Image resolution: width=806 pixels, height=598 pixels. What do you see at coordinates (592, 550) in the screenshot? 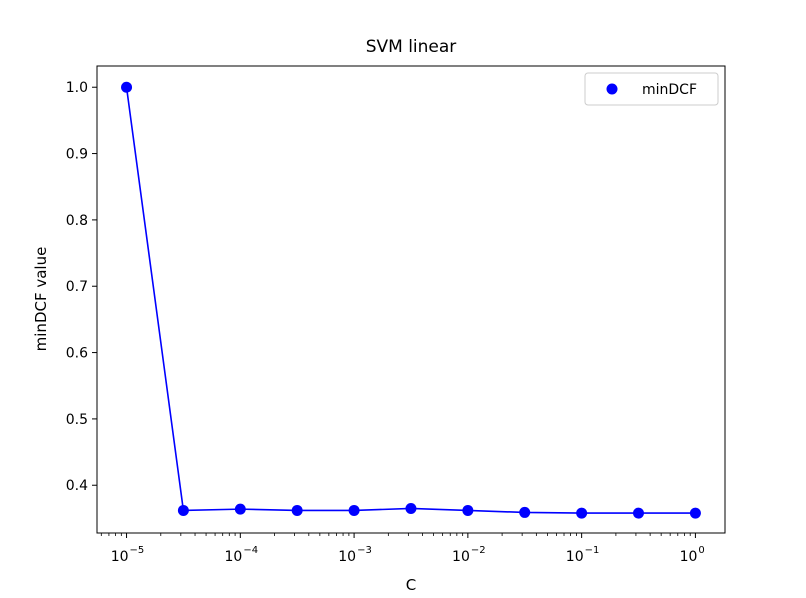
I see `x-tick-label-exponent: −1` at bounding box center [592, 550].